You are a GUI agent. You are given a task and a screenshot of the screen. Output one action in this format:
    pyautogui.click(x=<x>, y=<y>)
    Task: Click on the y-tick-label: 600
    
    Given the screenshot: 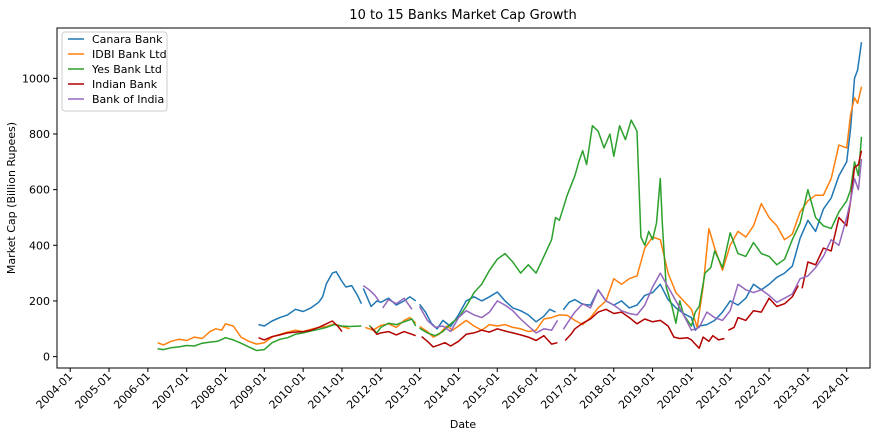 What is the action you would take?
    pyautogui.click(x=39, y=190)
    